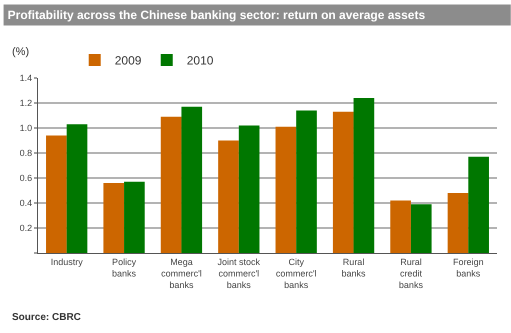  What do you see at coordinates (26, 103) in the screenshot?
I see `y-tick-label: 1.2` at bounding box center [26, 103].